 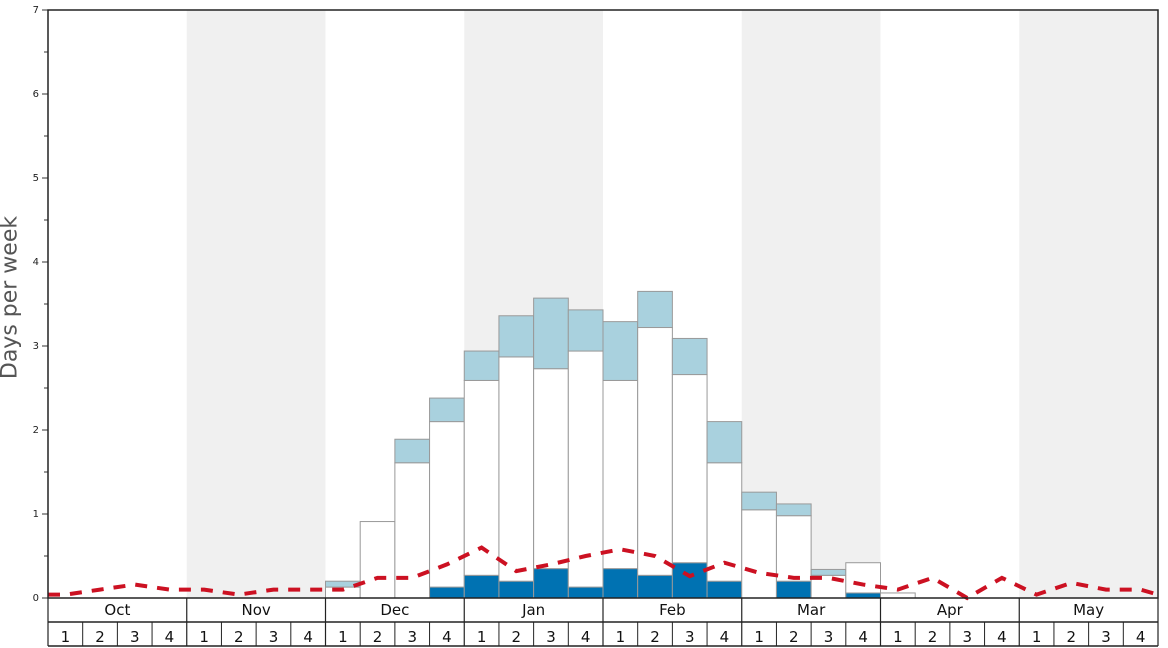 I want to click on y-axis: 0 1 2 3 4 5 6 7, so click(x=40, y=304).